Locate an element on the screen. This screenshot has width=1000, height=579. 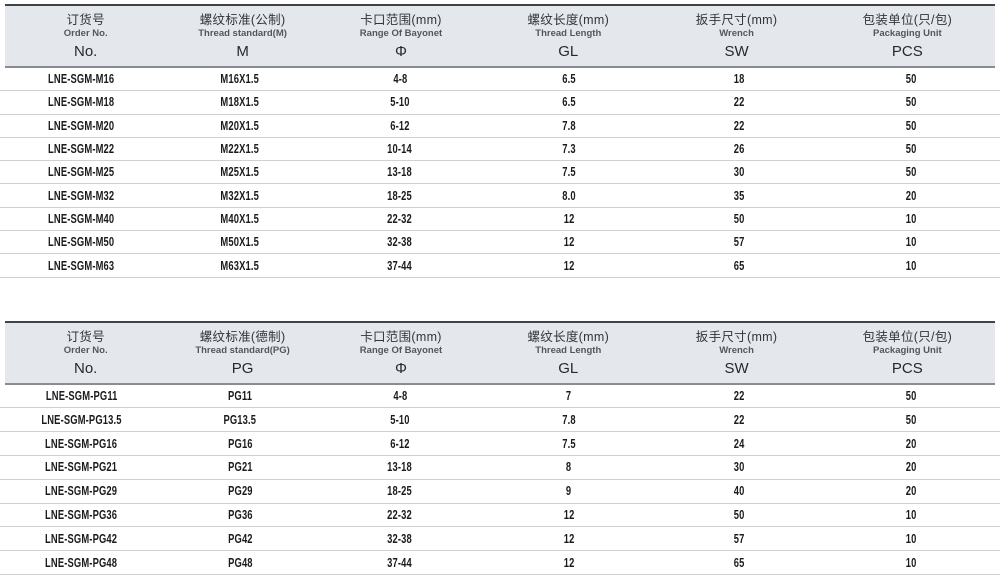
cell: PG36 is located at coordinates (240, 515).